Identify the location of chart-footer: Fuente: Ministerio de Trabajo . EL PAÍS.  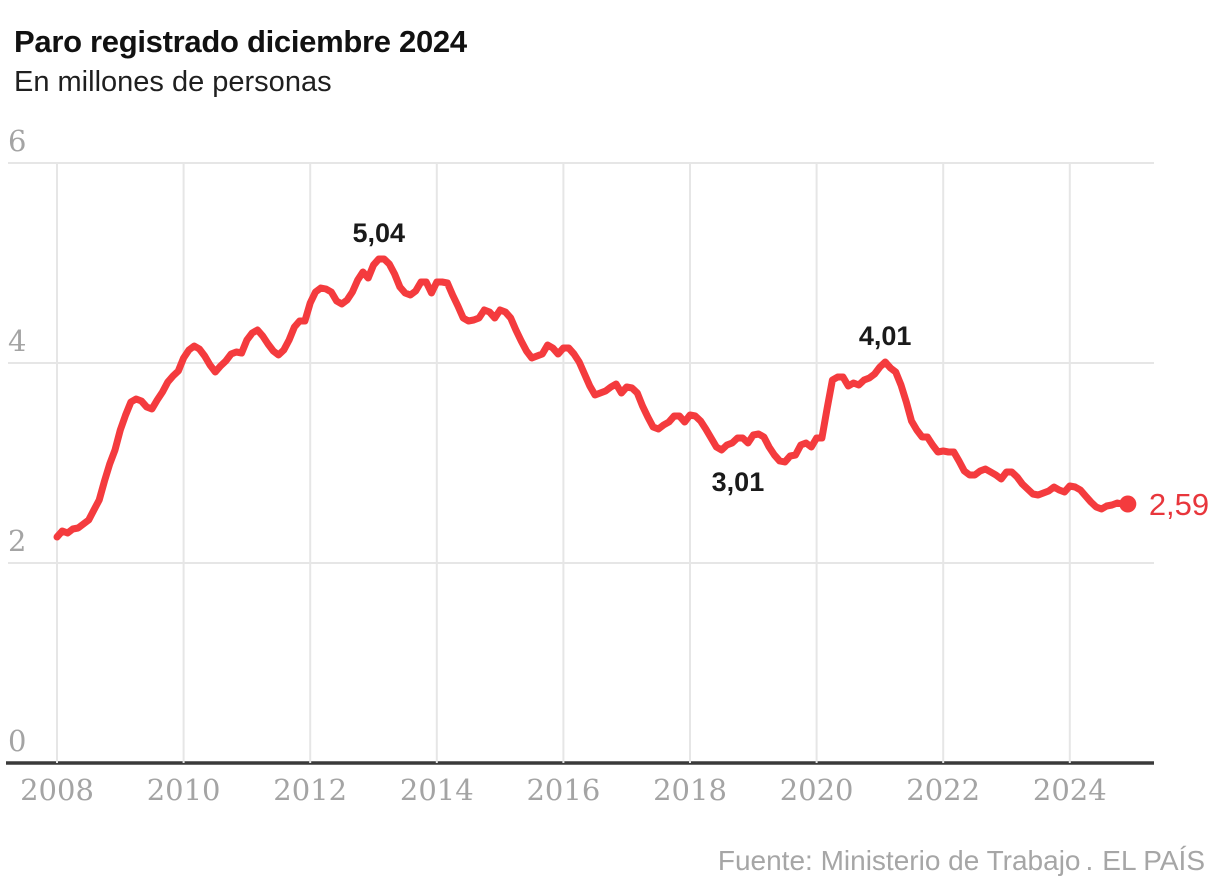
(961, 861).